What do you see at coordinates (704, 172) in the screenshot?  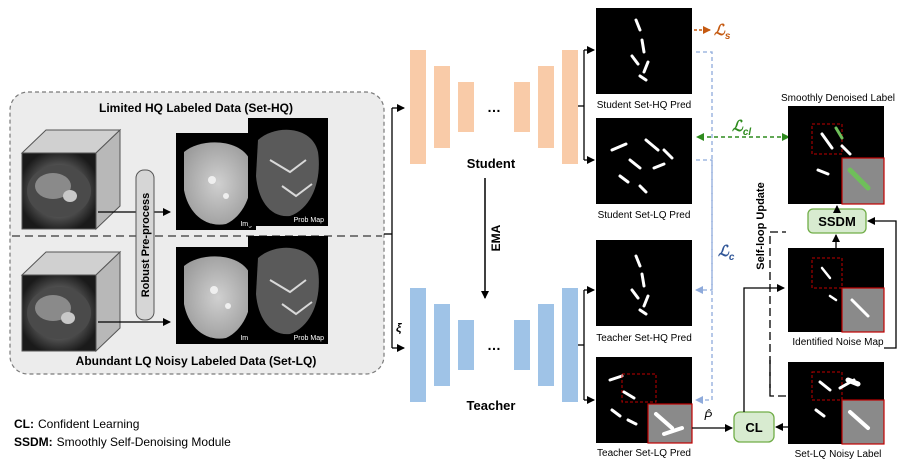 I see `loss-c-connector-hq` at bounding box center [704, 172].